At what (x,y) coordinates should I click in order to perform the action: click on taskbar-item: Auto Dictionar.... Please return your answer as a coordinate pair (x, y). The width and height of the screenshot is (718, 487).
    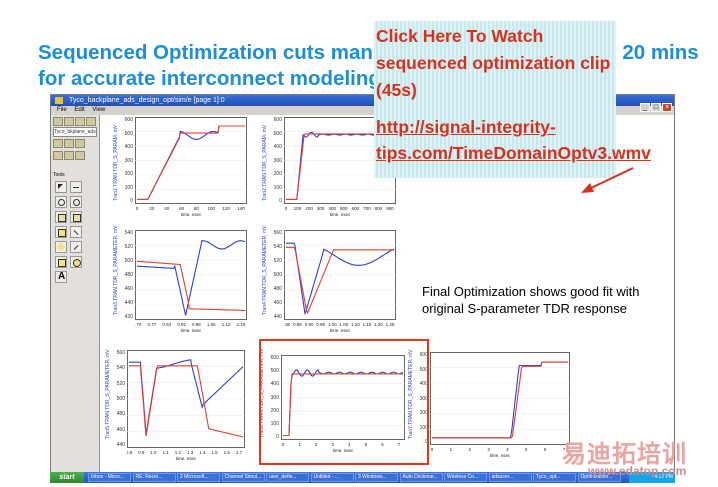
    Looking at the image, I should click on (421, 477).